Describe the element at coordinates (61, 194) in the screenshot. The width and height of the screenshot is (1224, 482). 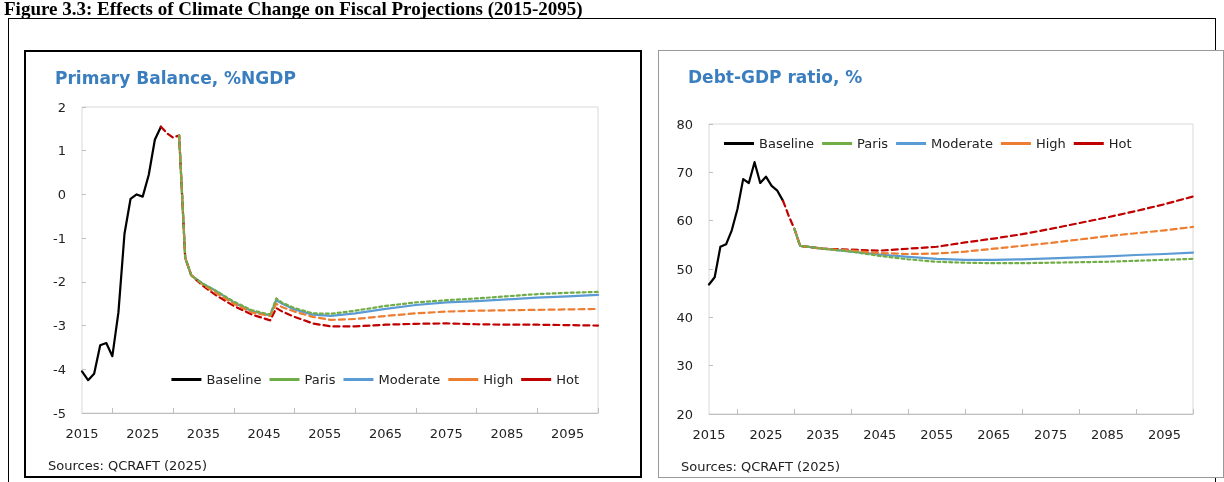
I see `y-tick-label: 0` at that location.